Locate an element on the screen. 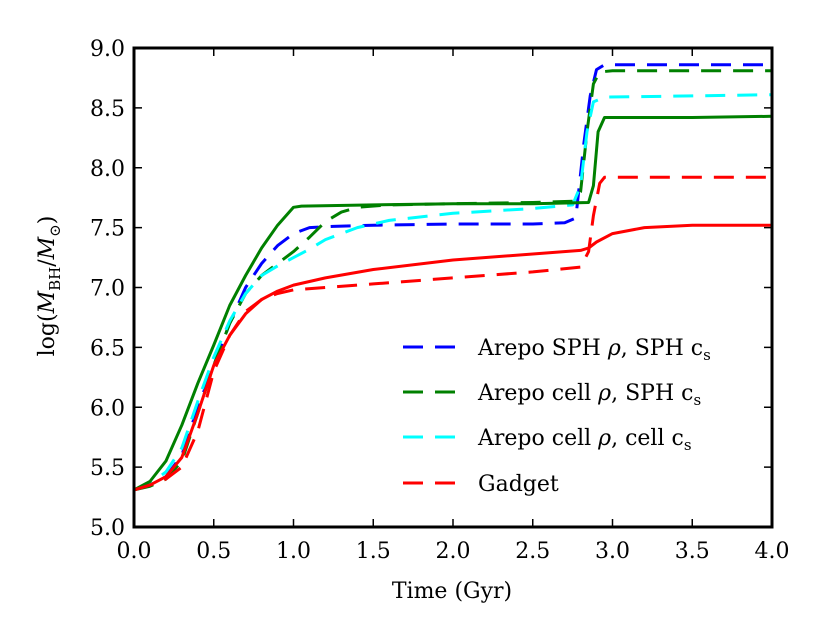 The image size is (830, 626). x-tick-label: 3.0 is located at coordinates (612, 551).